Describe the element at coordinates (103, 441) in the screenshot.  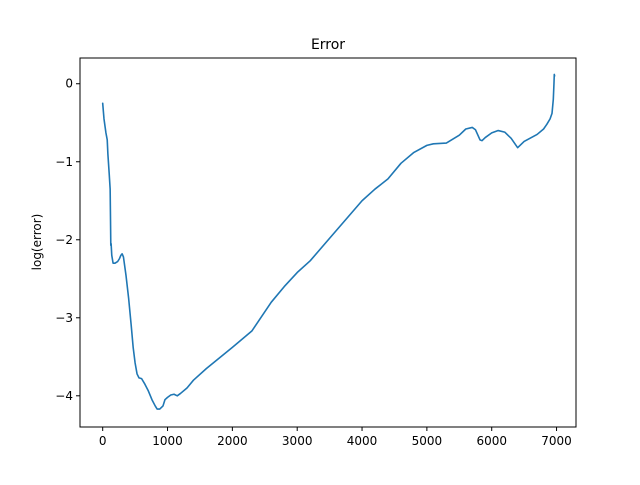
I see `x-tick-label: 0` at that location.